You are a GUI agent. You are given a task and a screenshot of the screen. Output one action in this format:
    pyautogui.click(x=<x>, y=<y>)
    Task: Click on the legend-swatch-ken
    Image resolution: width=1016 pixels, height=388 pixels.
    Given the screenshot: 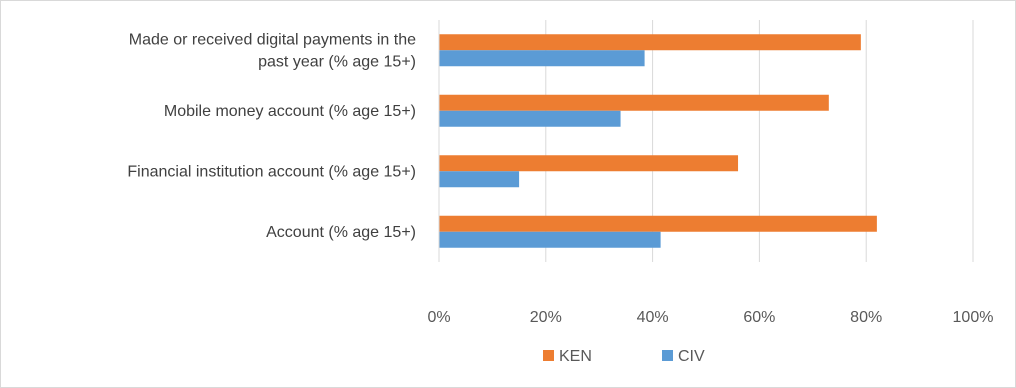 What is the action you would take?
    pyautogui.click(x=548, y=355)
    